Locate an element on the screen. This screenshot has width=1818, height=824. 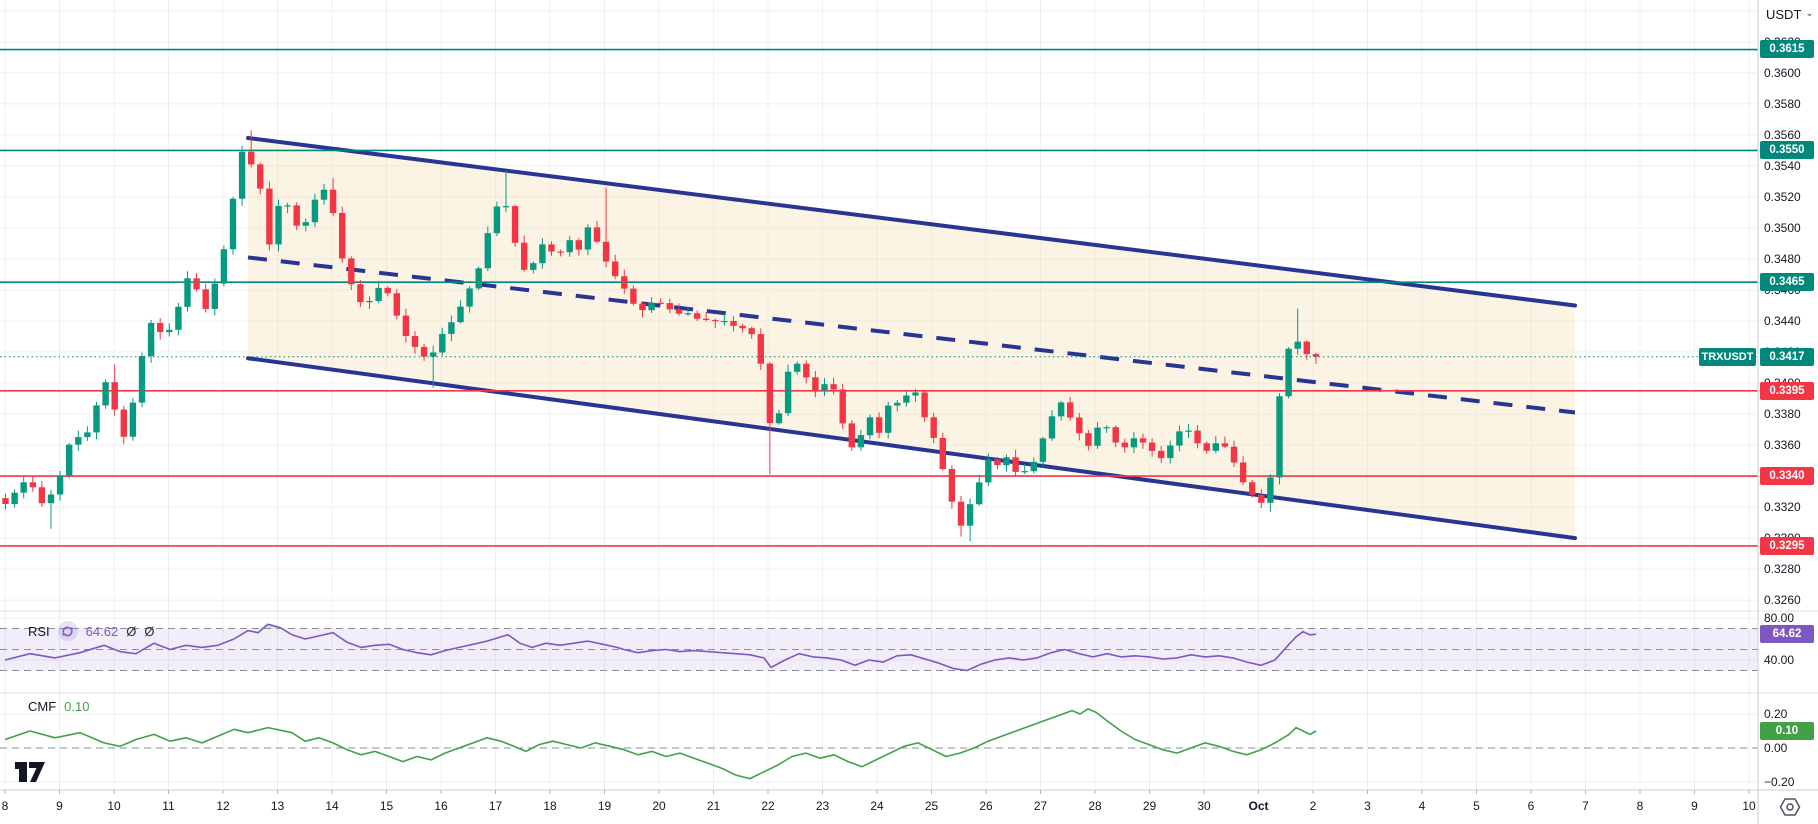
price-tick-label: 0.3520 is located at coordinates (1782, 196).